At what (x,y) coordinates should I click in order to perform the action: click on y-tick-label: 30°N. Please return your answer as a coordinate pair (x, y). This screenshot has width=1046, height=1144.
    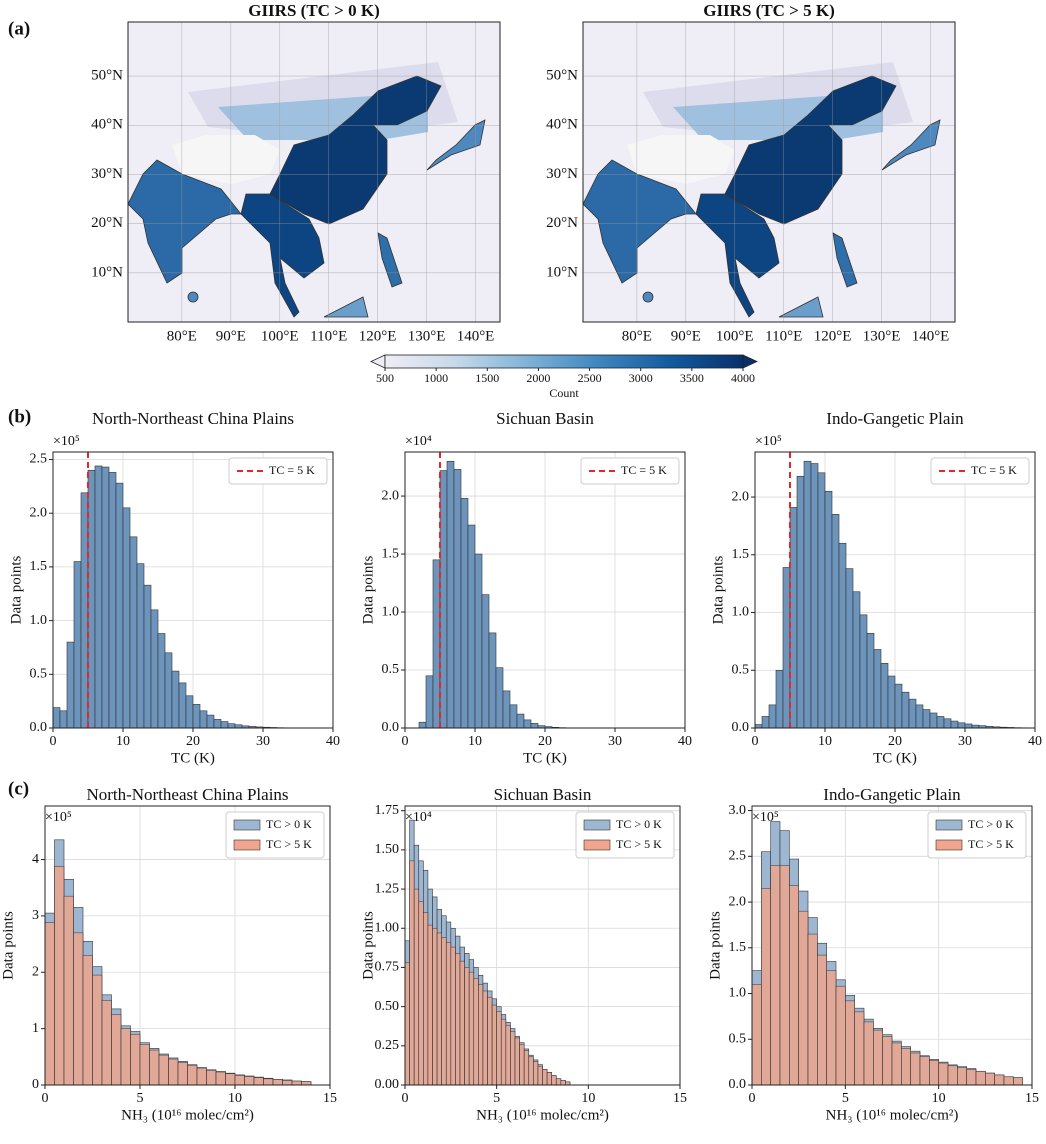
    Looking at the image, I should click on (107, 174).